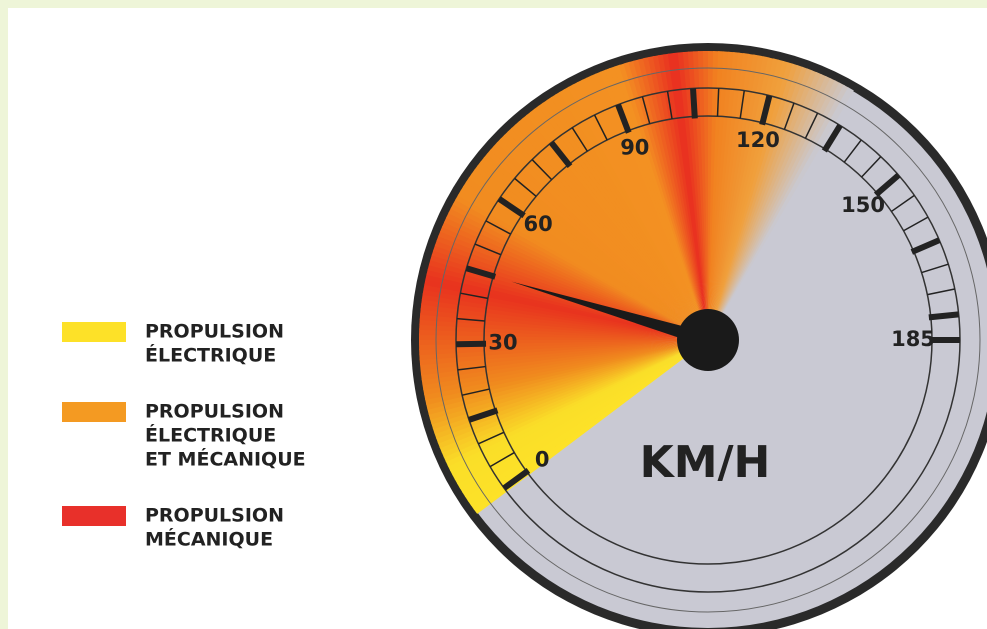  What do you see at coordinates (225, 459) in the screenshot?
I see `legend-label: ET MÉCANIQUE` at bounding box center [225, 459].